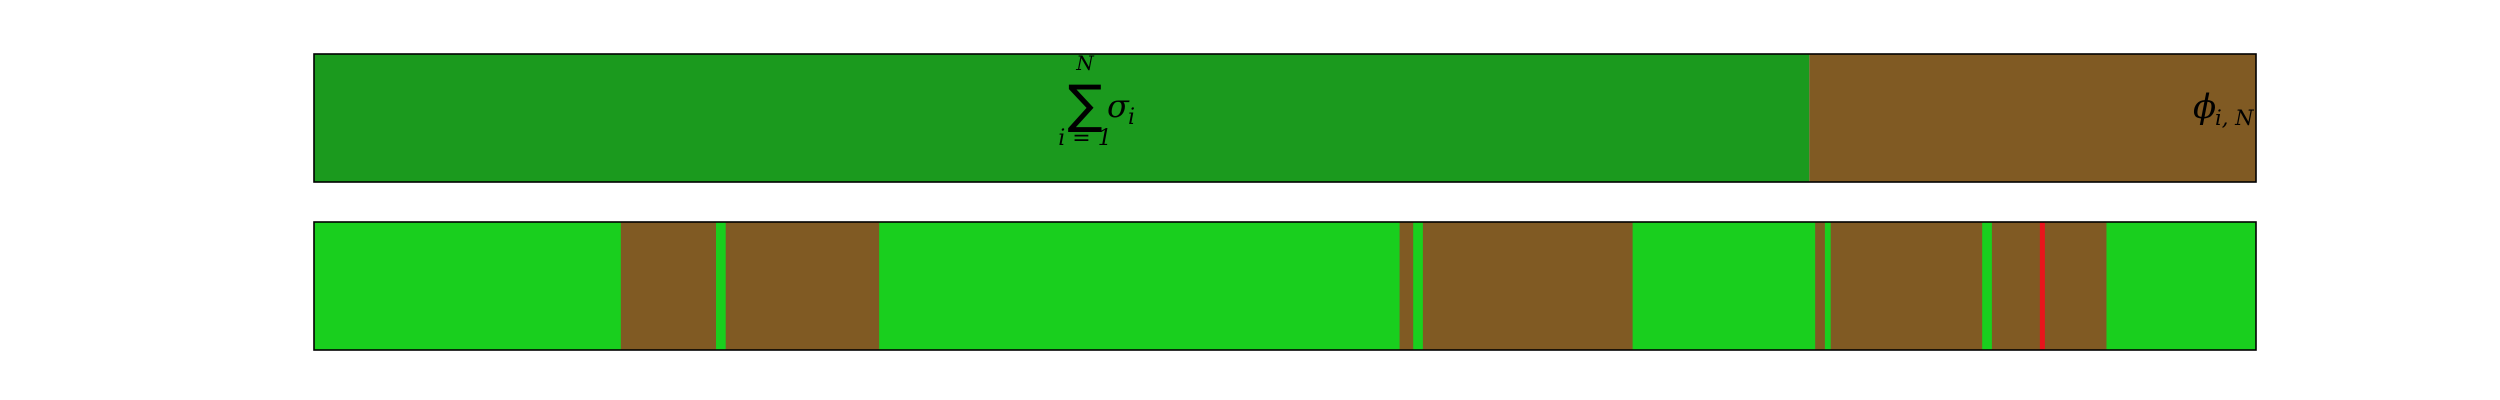 This screenshot has height=400, width=2500. Describe the element at coordinates (1084, 138) in the screenshot. I see `sum-lower-label: i = 1` at that location.